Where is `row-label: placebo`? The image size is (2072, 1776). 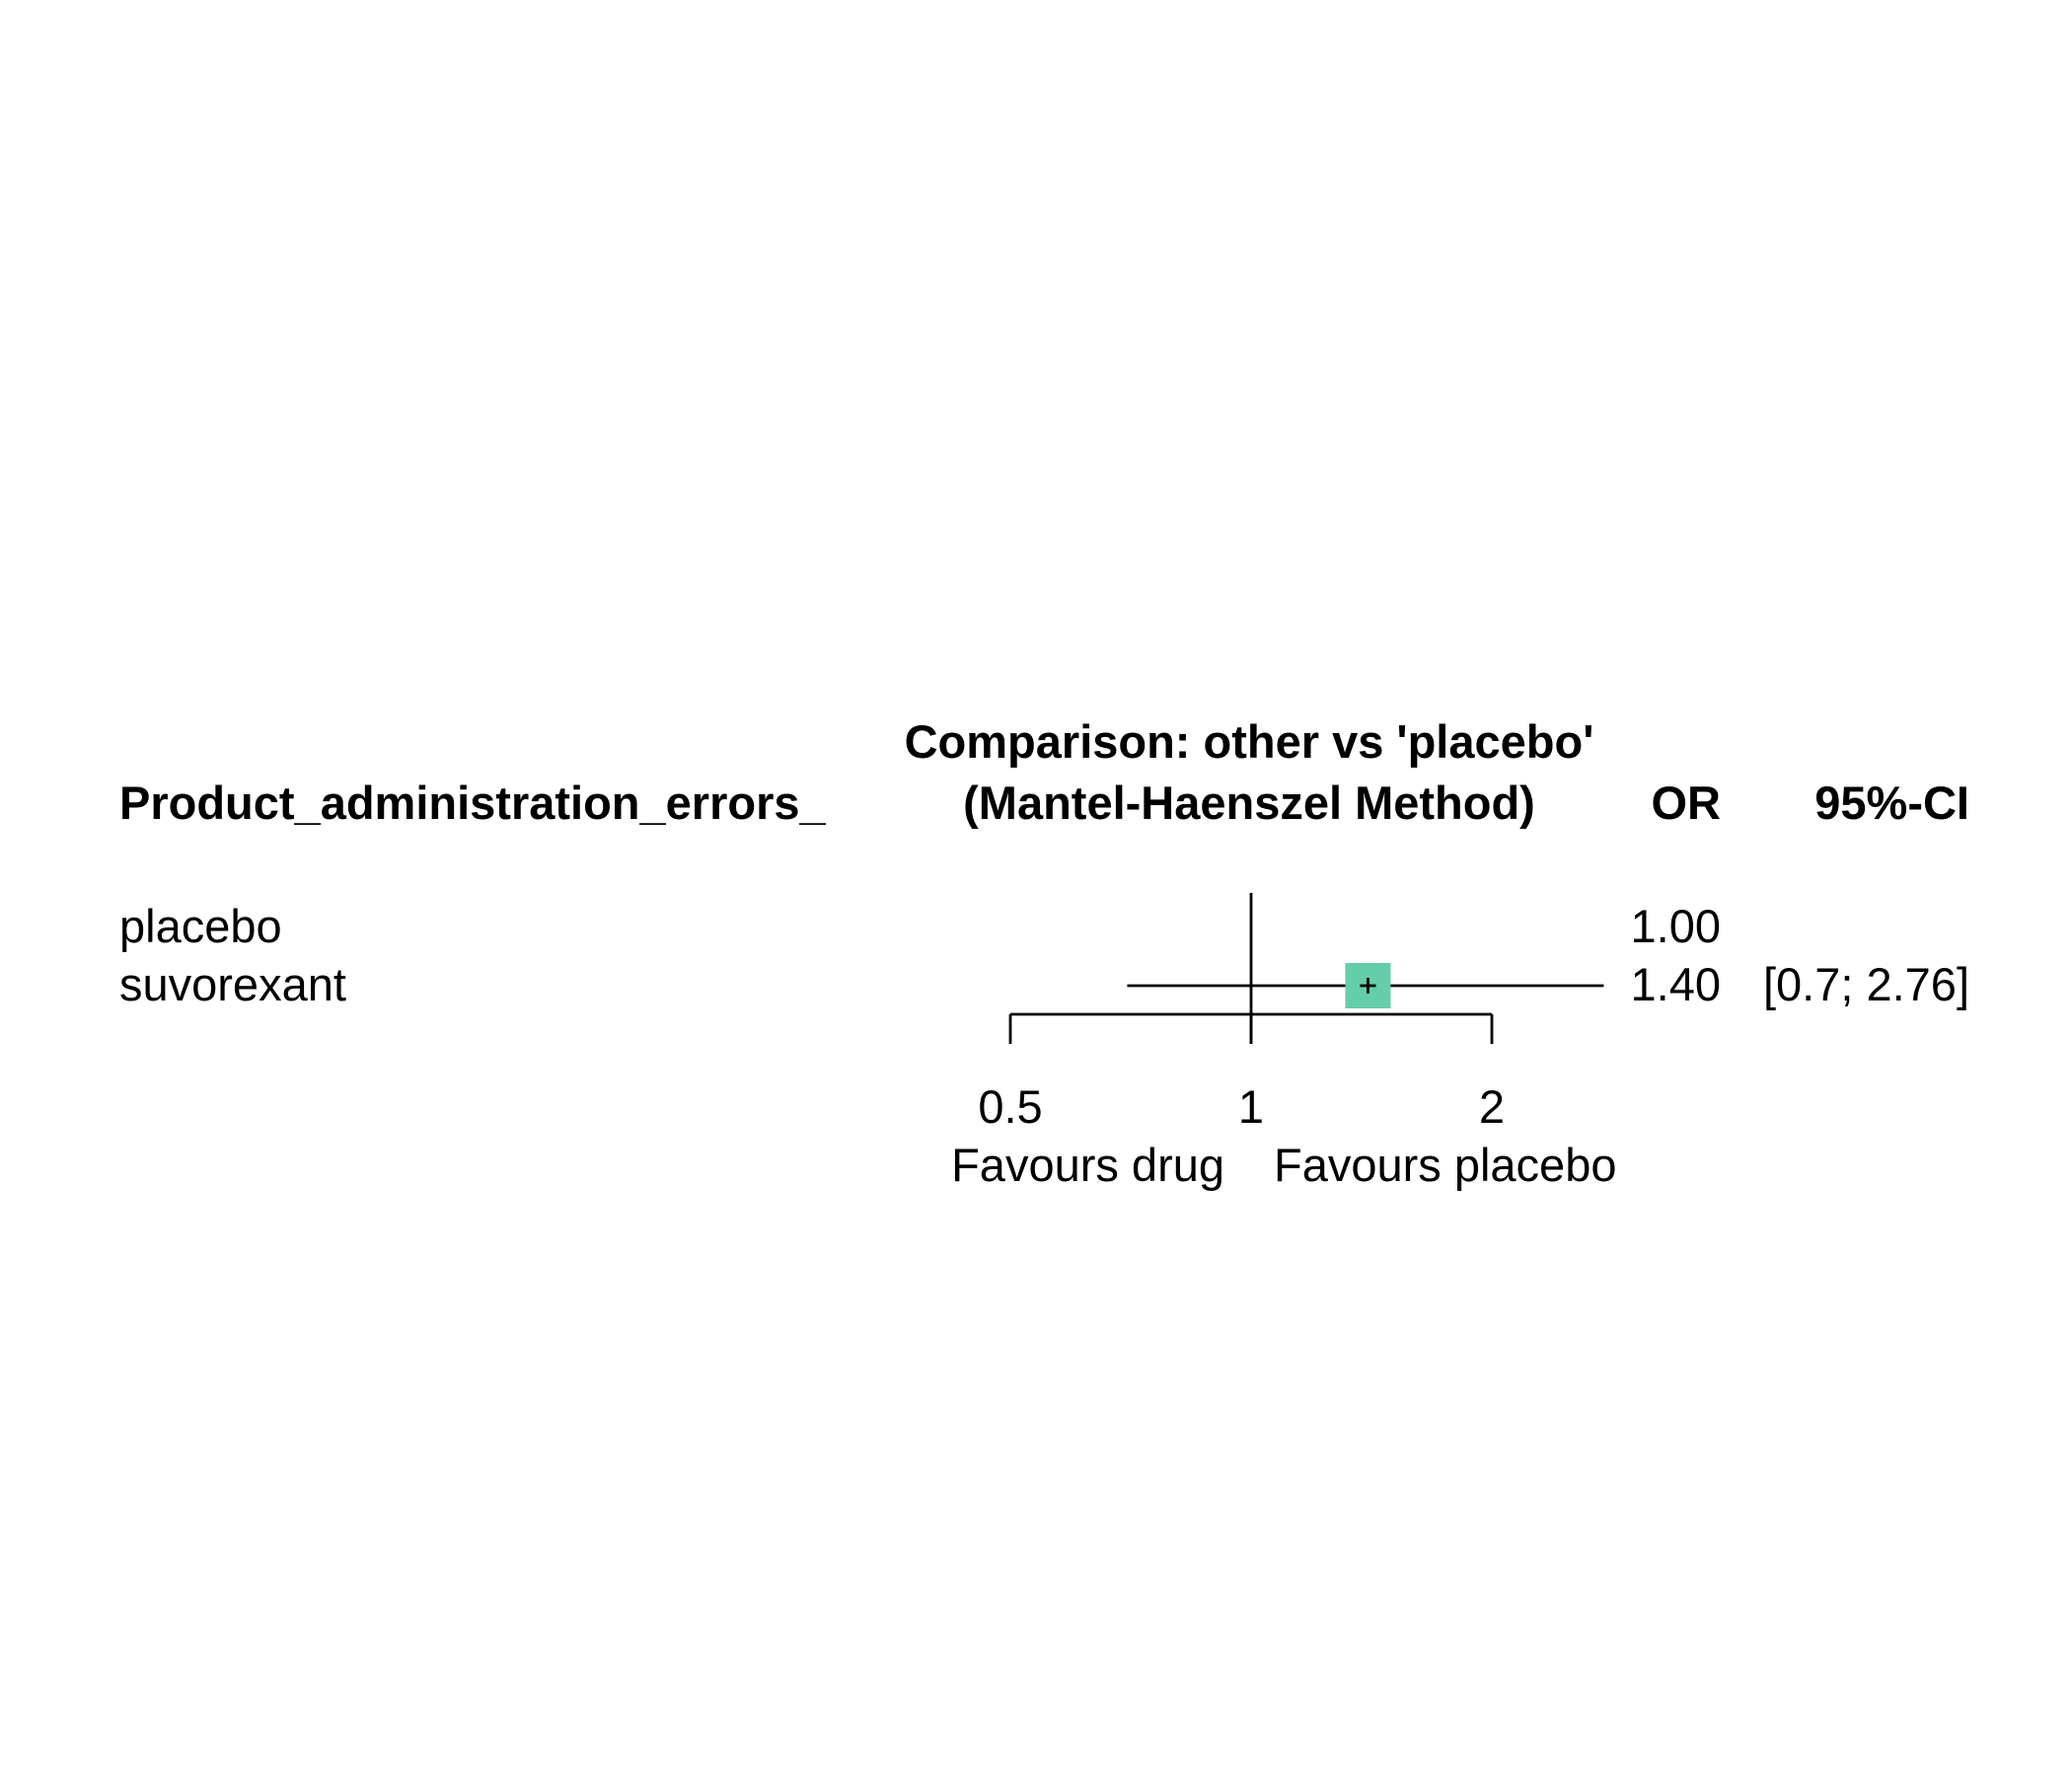 row-label: placebo is located at coordinates (201, 926).